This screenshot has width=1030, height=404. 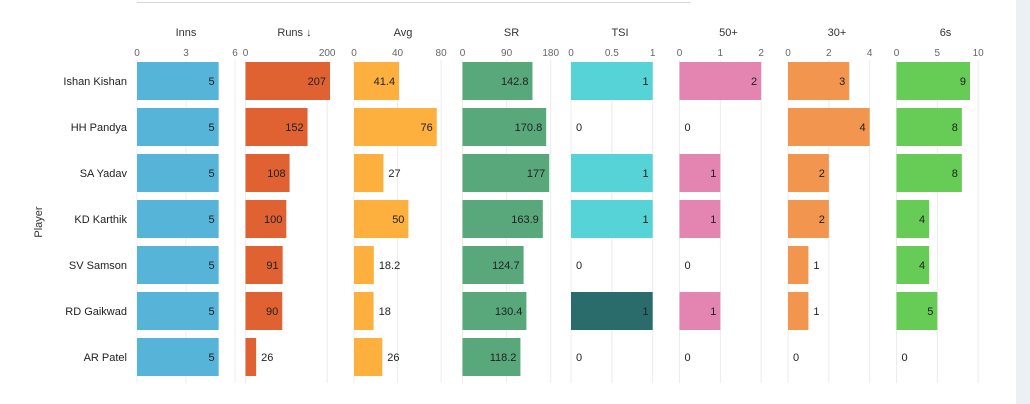 What do you see at coordinates (905, 358) in the screenshot?
I see `value-label-6s-ar-patel: 0` at bounding box center [905, 358].